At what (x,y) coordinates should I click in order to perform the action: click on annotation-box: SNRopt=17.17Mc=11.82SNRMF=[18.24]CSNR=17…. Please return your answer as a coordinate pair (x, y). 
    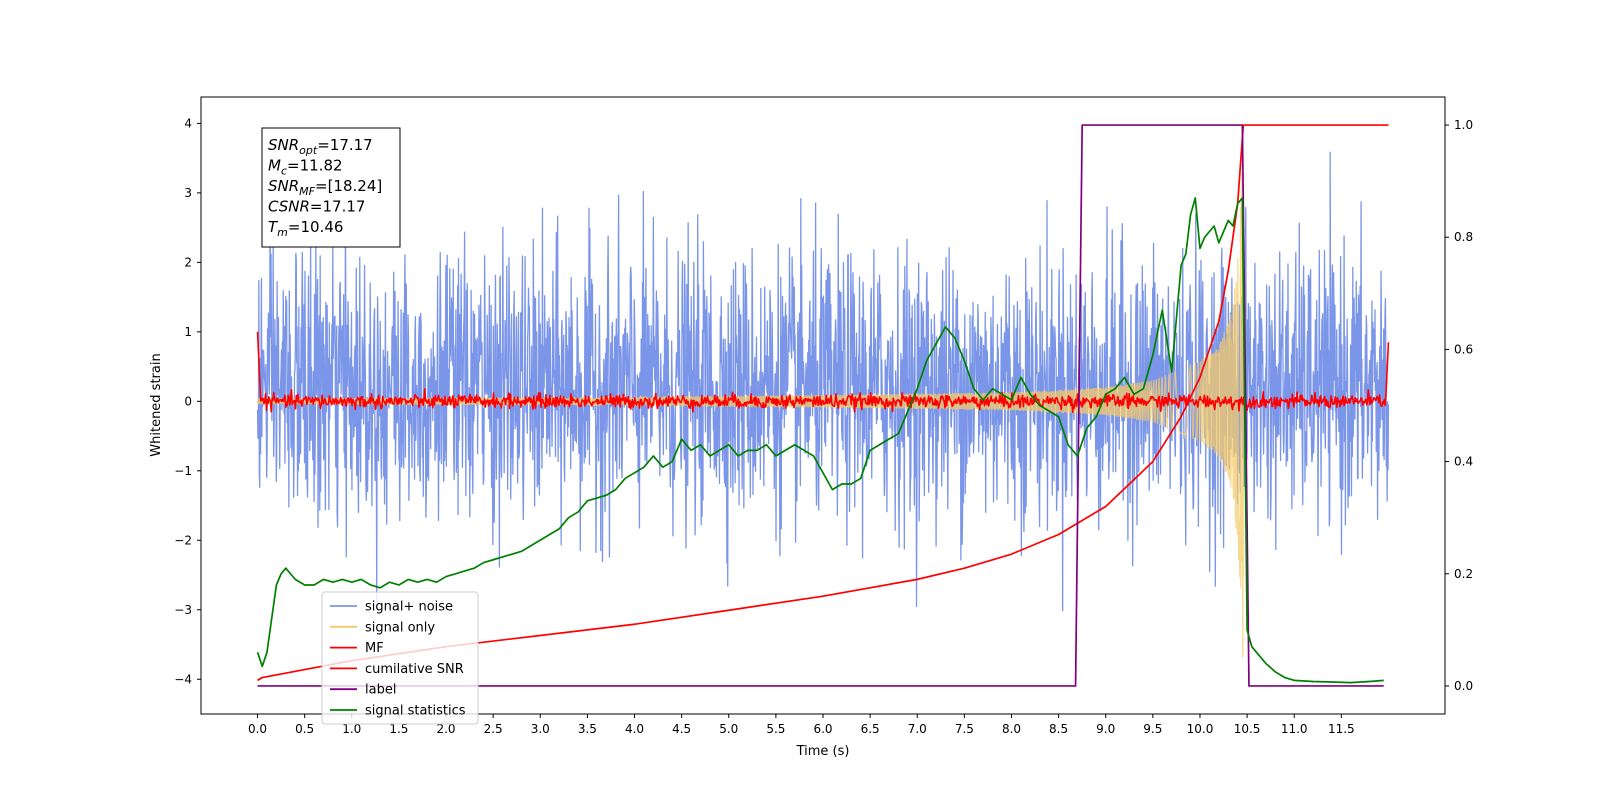
    Looking at the image, I should click on (331, 187).